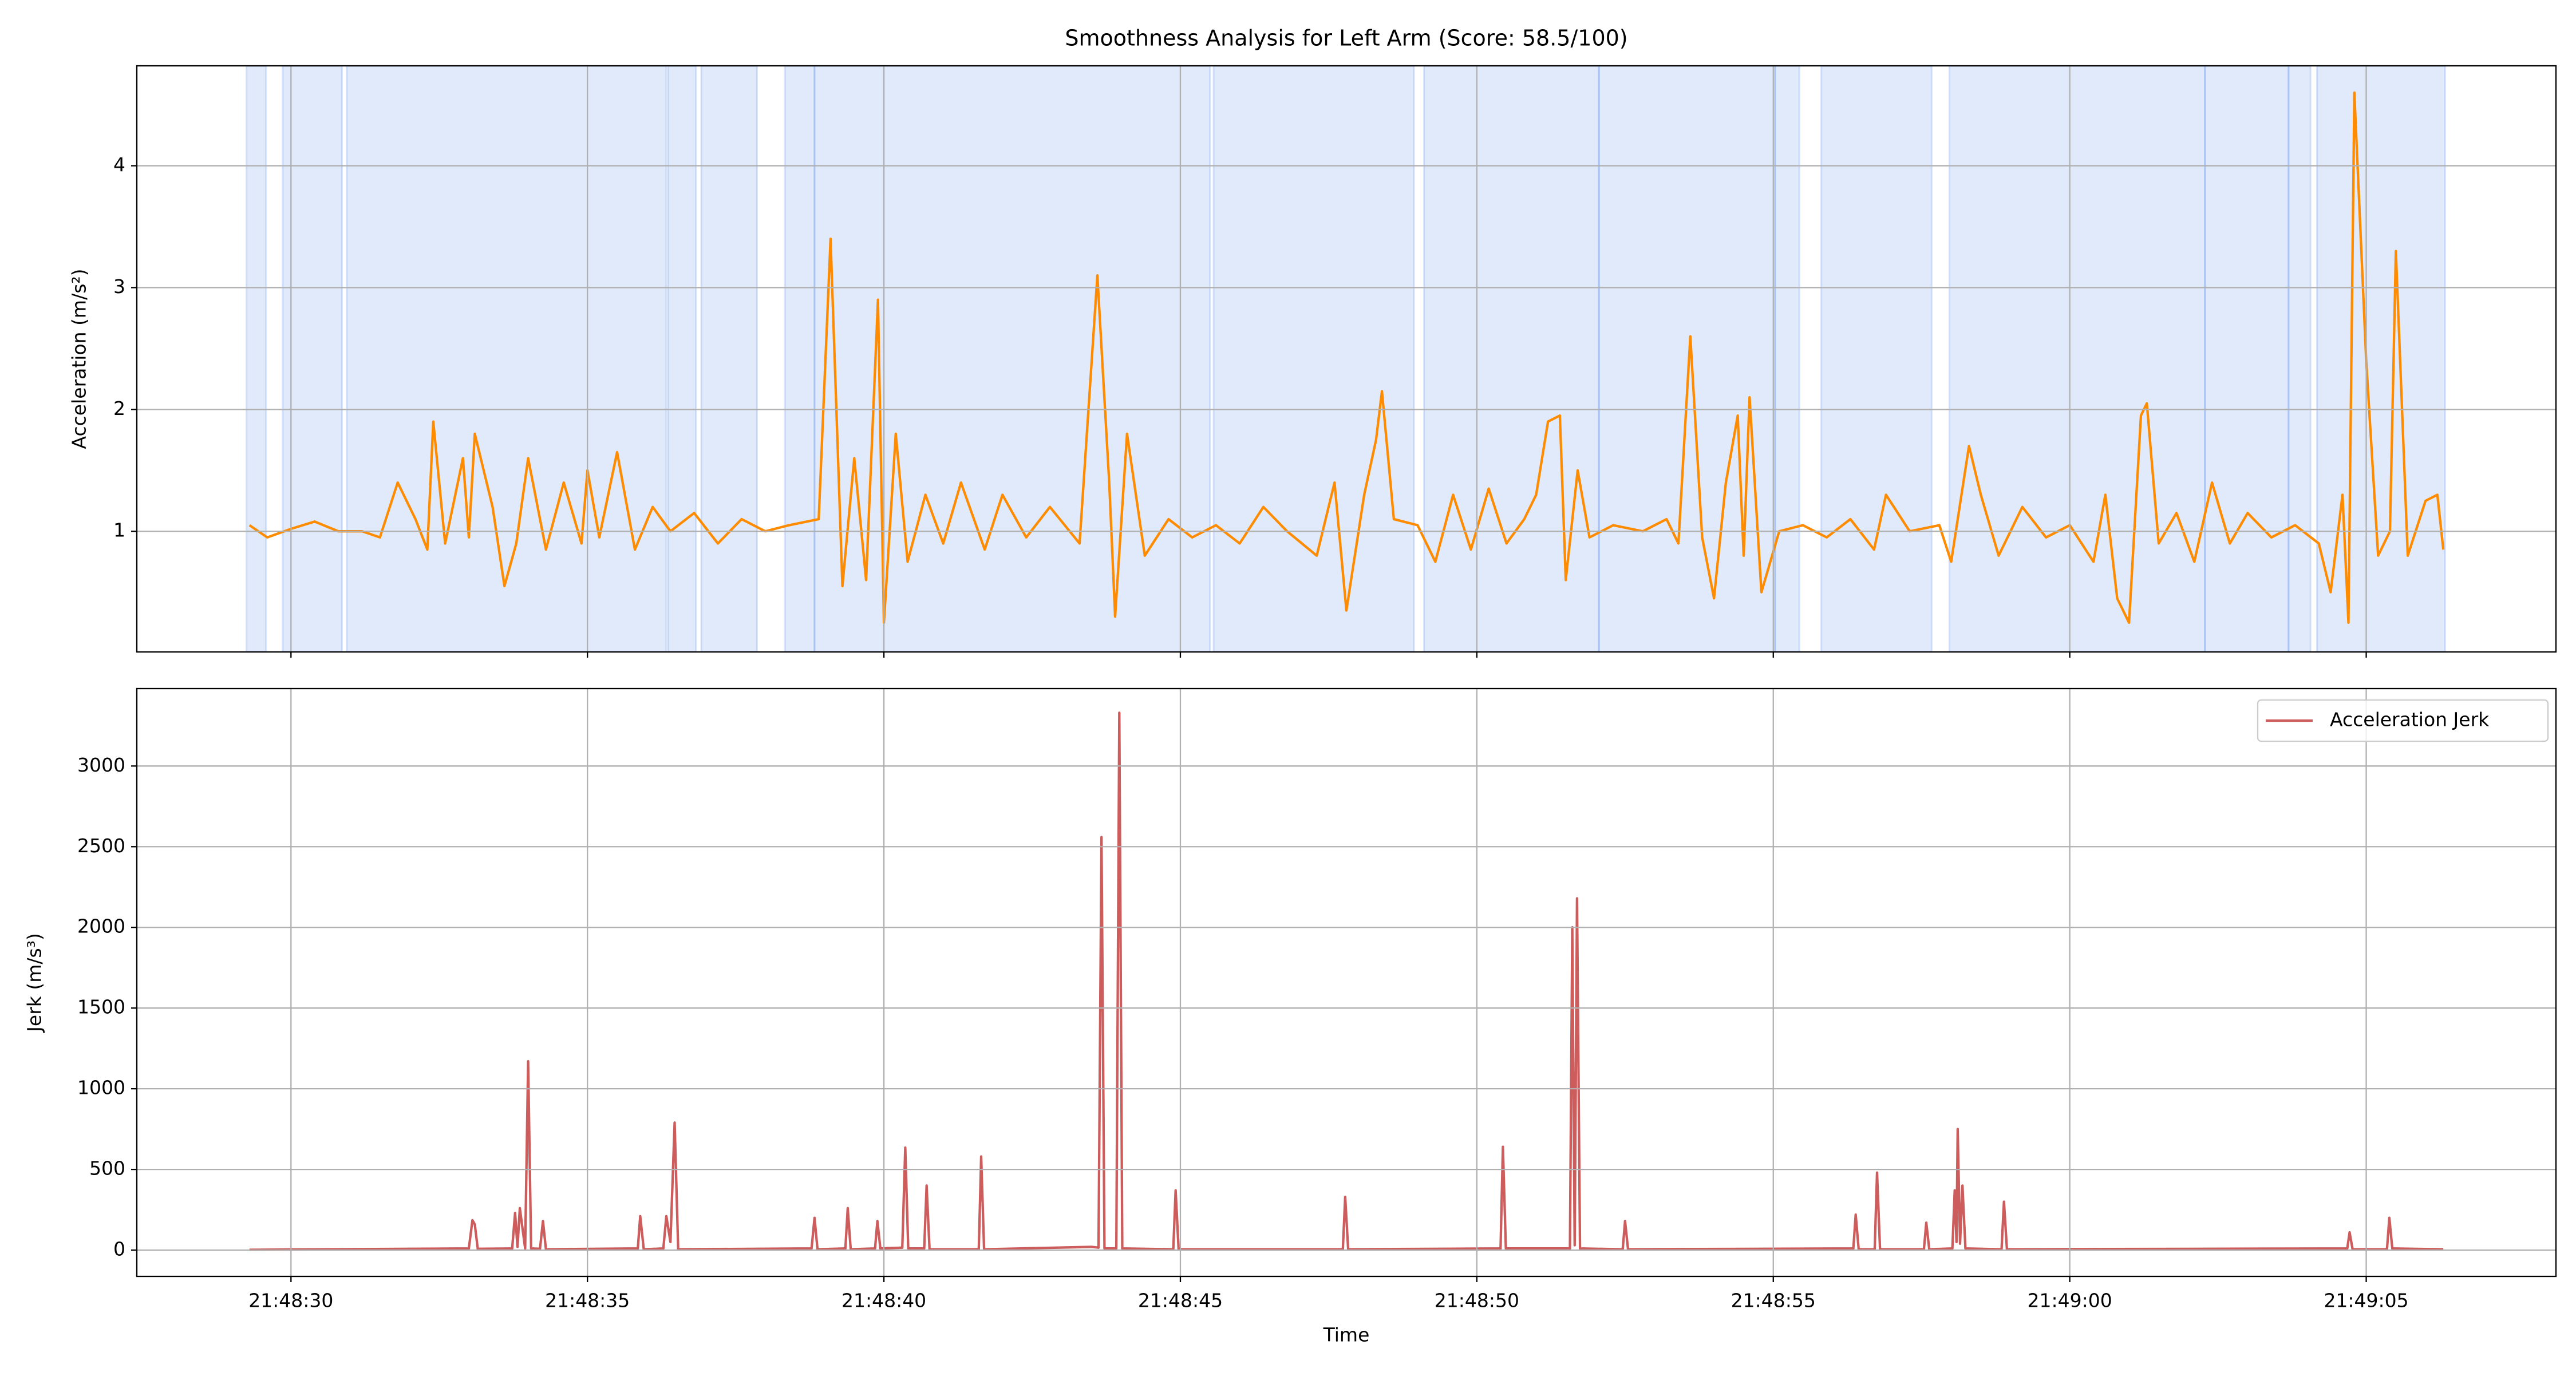 The image size is (2576, 1376). Describe the element at coordinates (290, 1301) in the screenshot. I see `x-tick-label: 21:48:30` at that location.